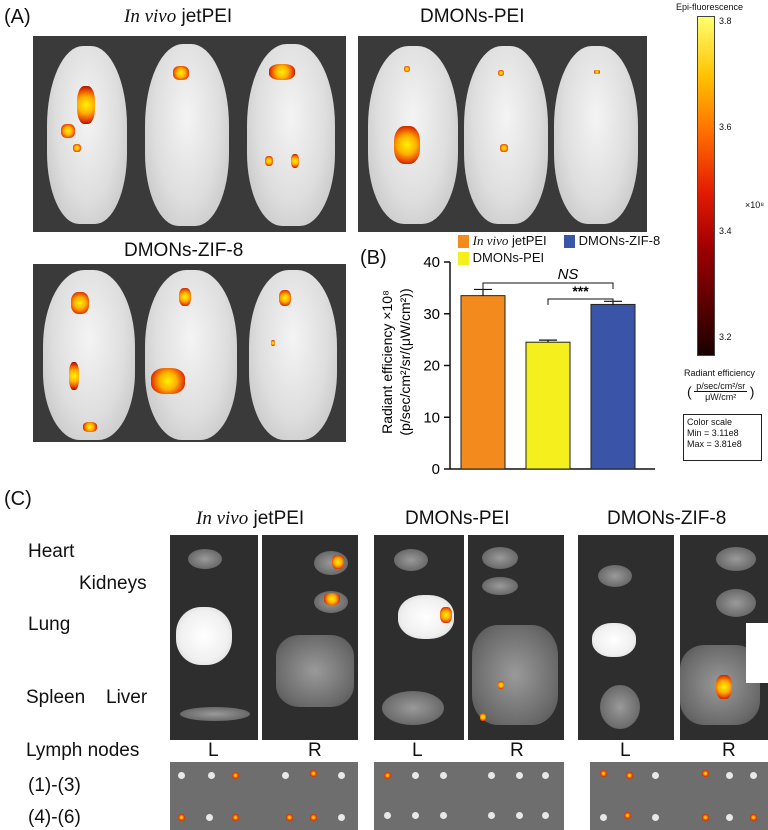 Image resolution: width=768 pixels, height=830 pixels. I want to click on legend-item-pei: DMONs-PEI, so click(501, 258).